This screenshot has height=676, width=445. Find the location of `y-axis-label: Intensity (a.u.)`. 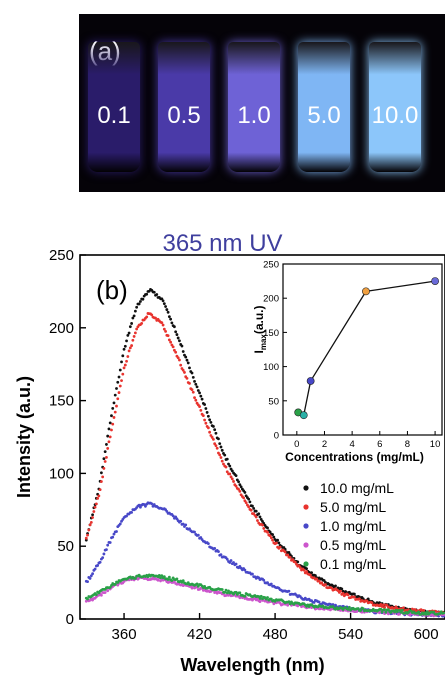

y-axis-label: Intensity (a.u.) is located at coordinates (24, 437).